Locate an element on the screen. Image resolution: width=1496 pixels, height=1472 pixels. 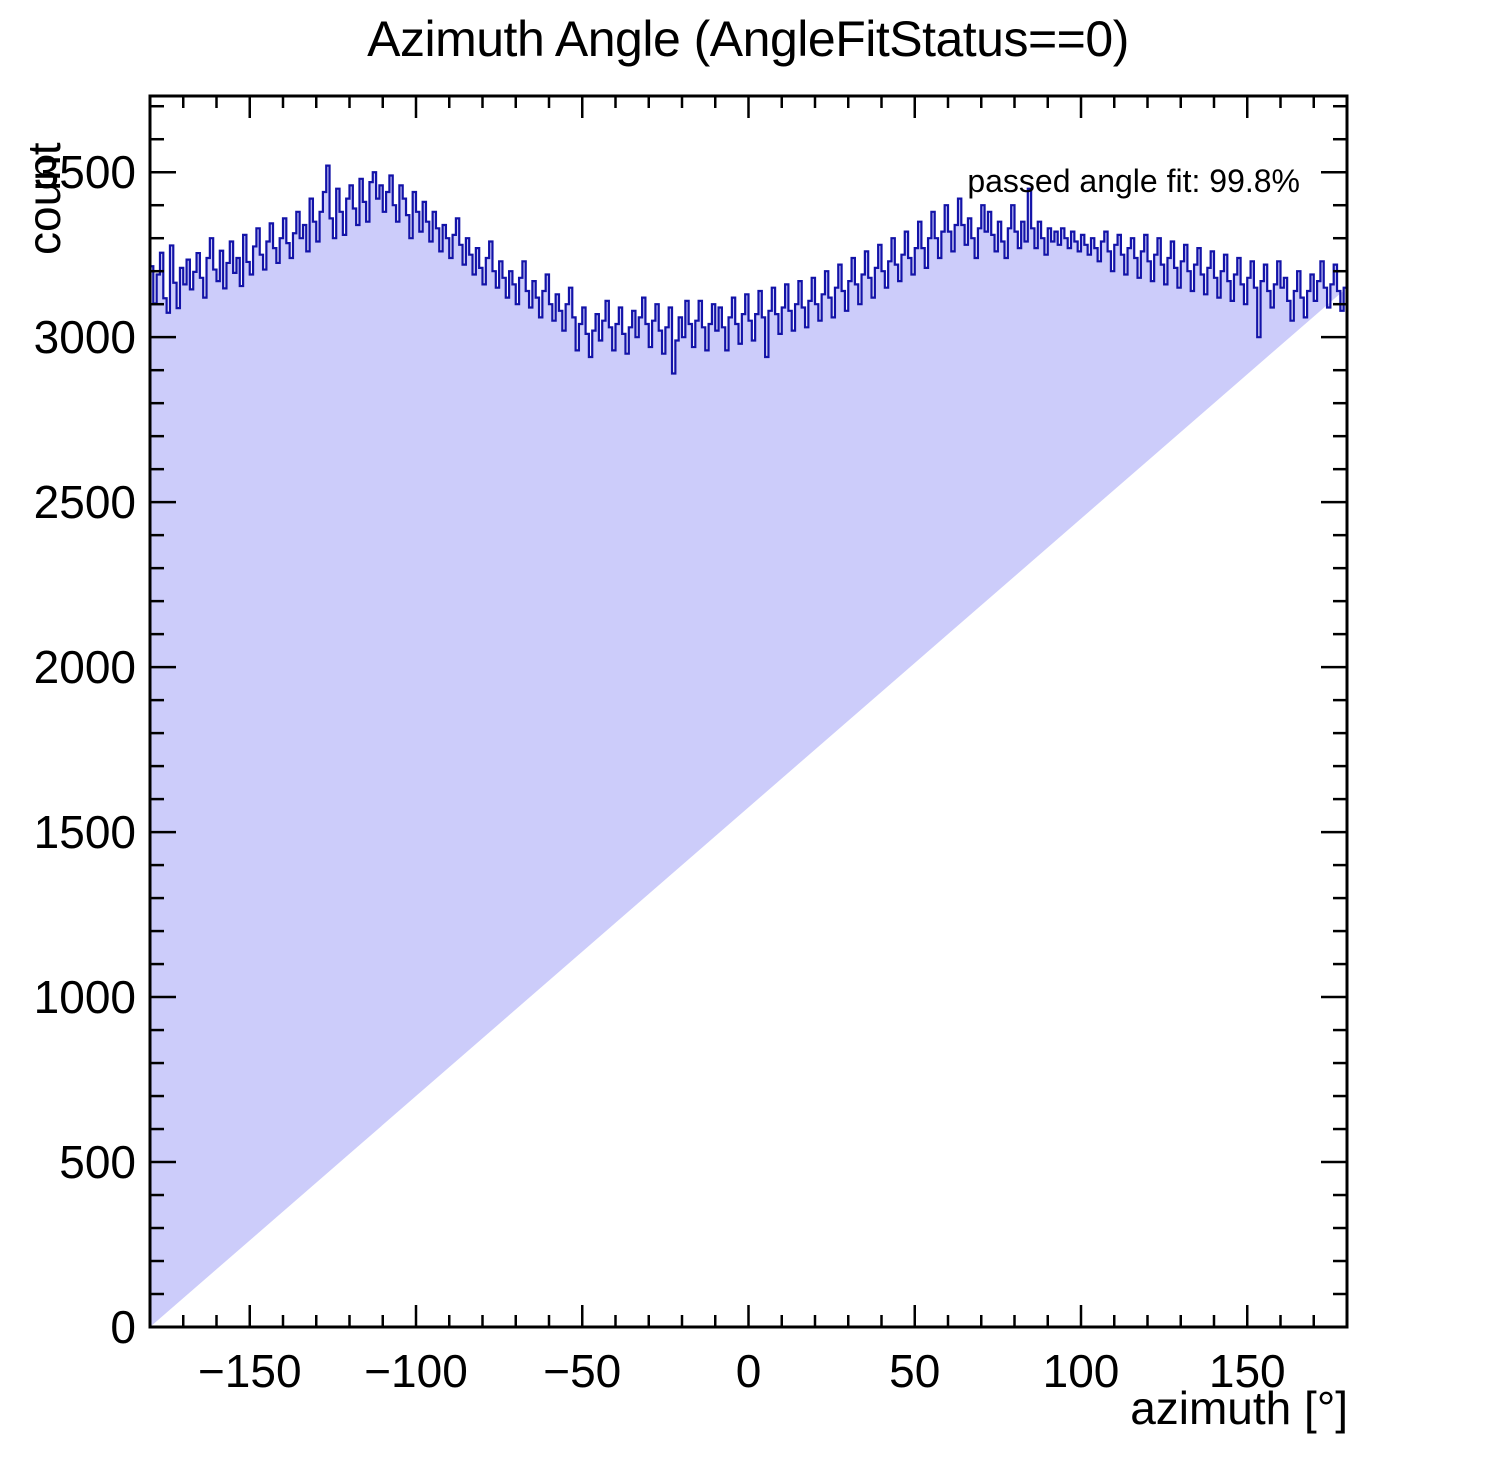
y-tick-label: 3500 is located at coordinates (85, 172).